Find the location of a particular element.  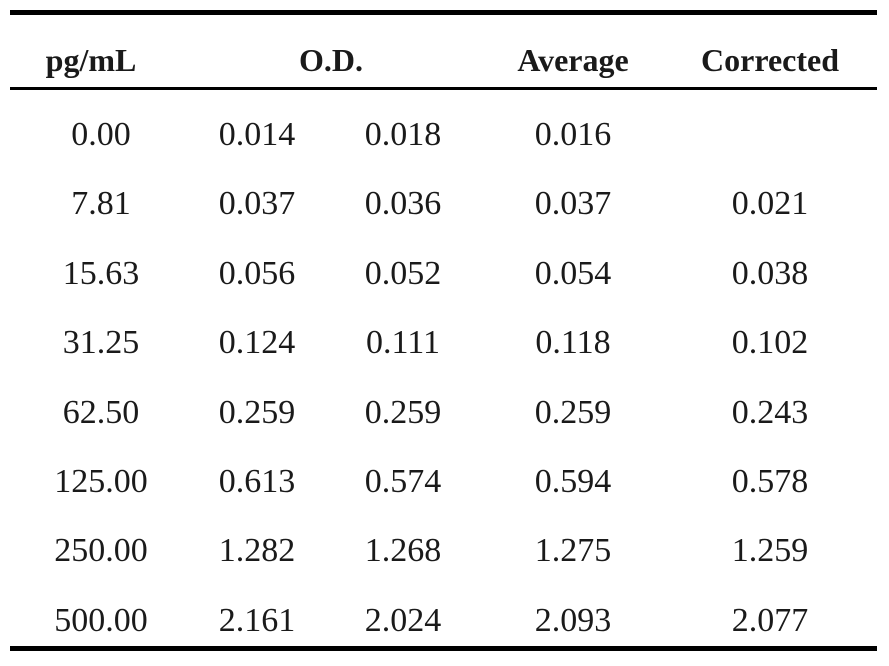

cell-corrected: 2.077 is located at coordinates (770, 620).